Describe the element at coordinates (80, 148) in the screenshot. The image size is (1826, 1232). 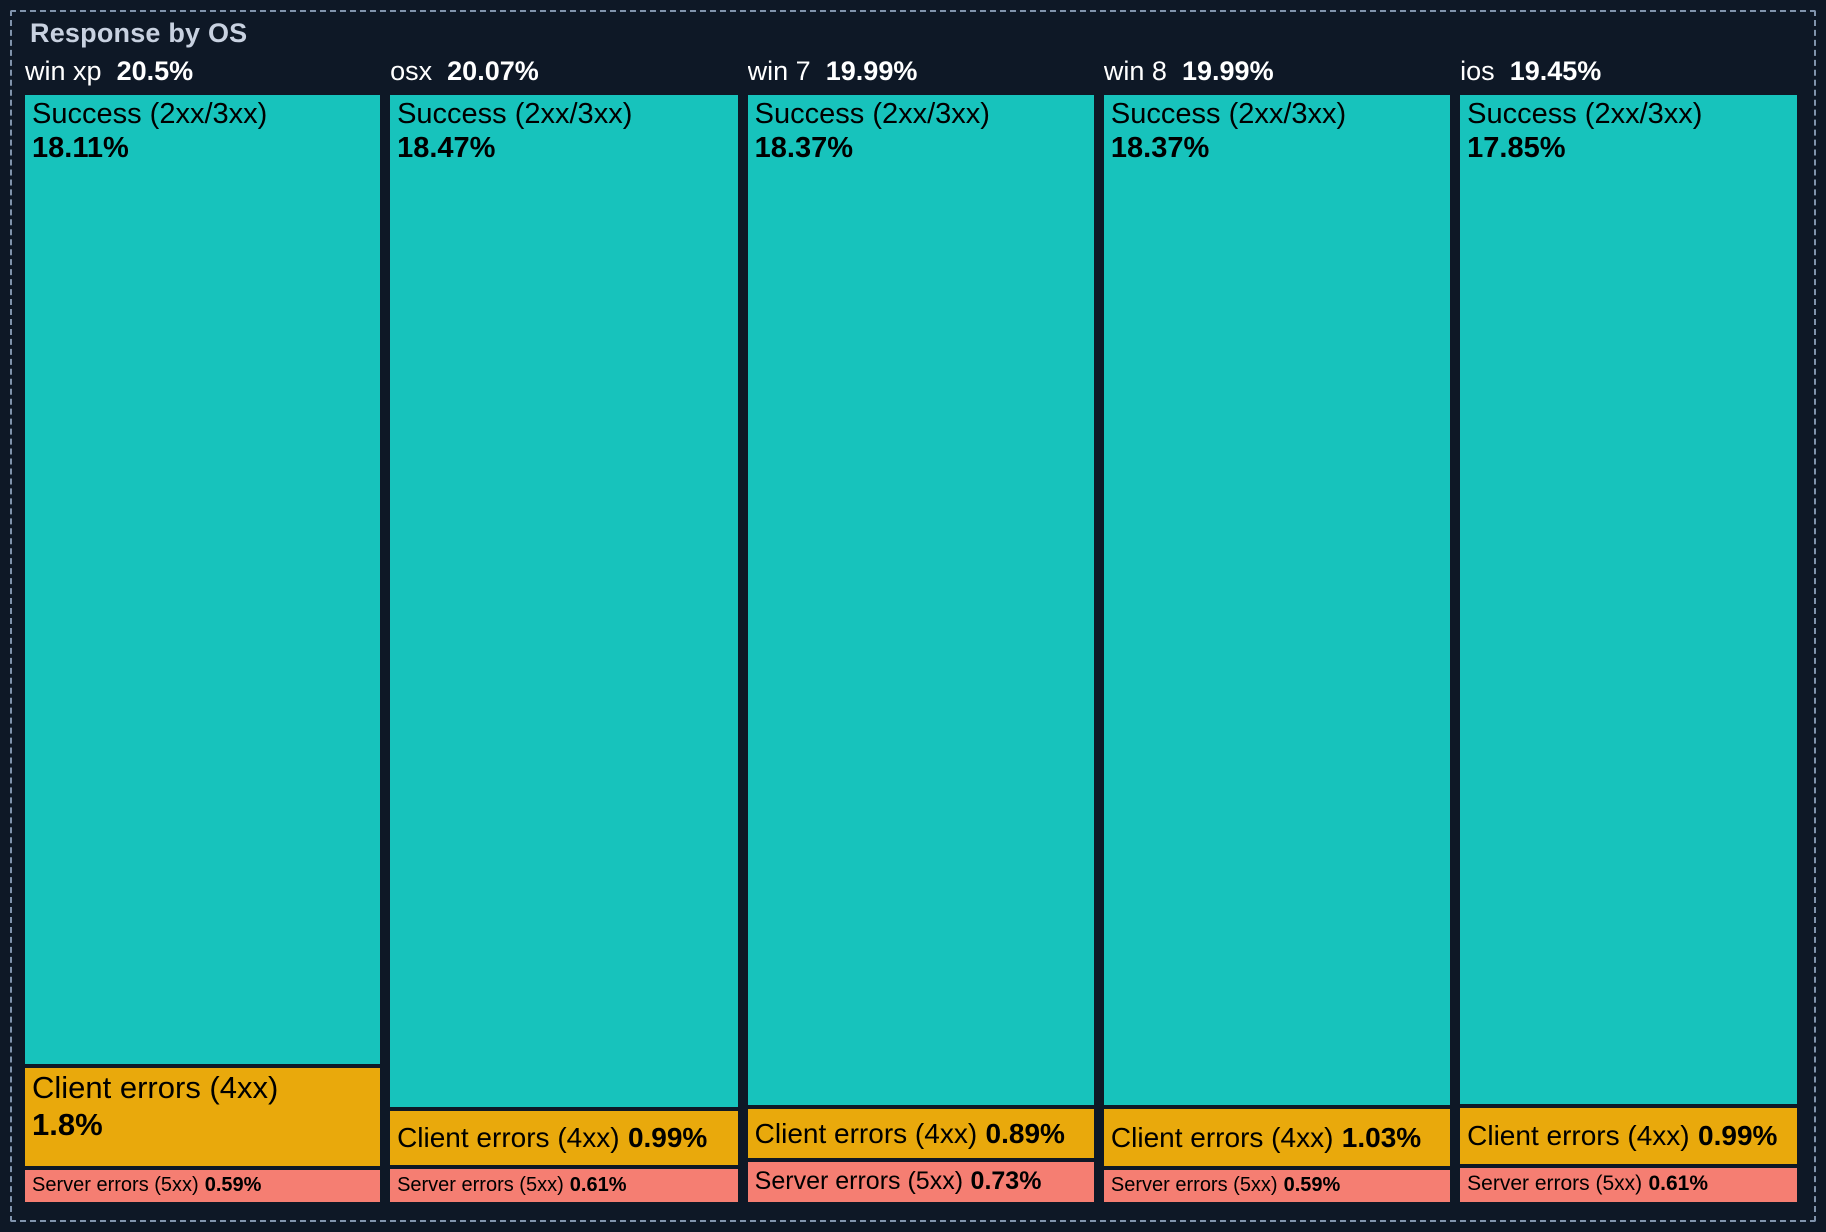
I see `segment-value: 18.11%` at that location.